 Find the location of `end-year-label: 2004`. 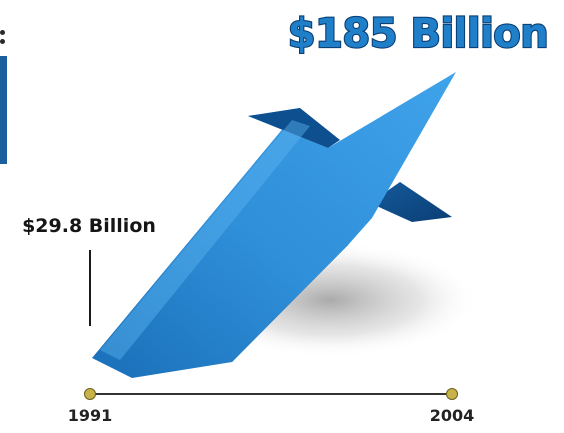

end-year-label: 2004 is located at coordinates (452, 415).